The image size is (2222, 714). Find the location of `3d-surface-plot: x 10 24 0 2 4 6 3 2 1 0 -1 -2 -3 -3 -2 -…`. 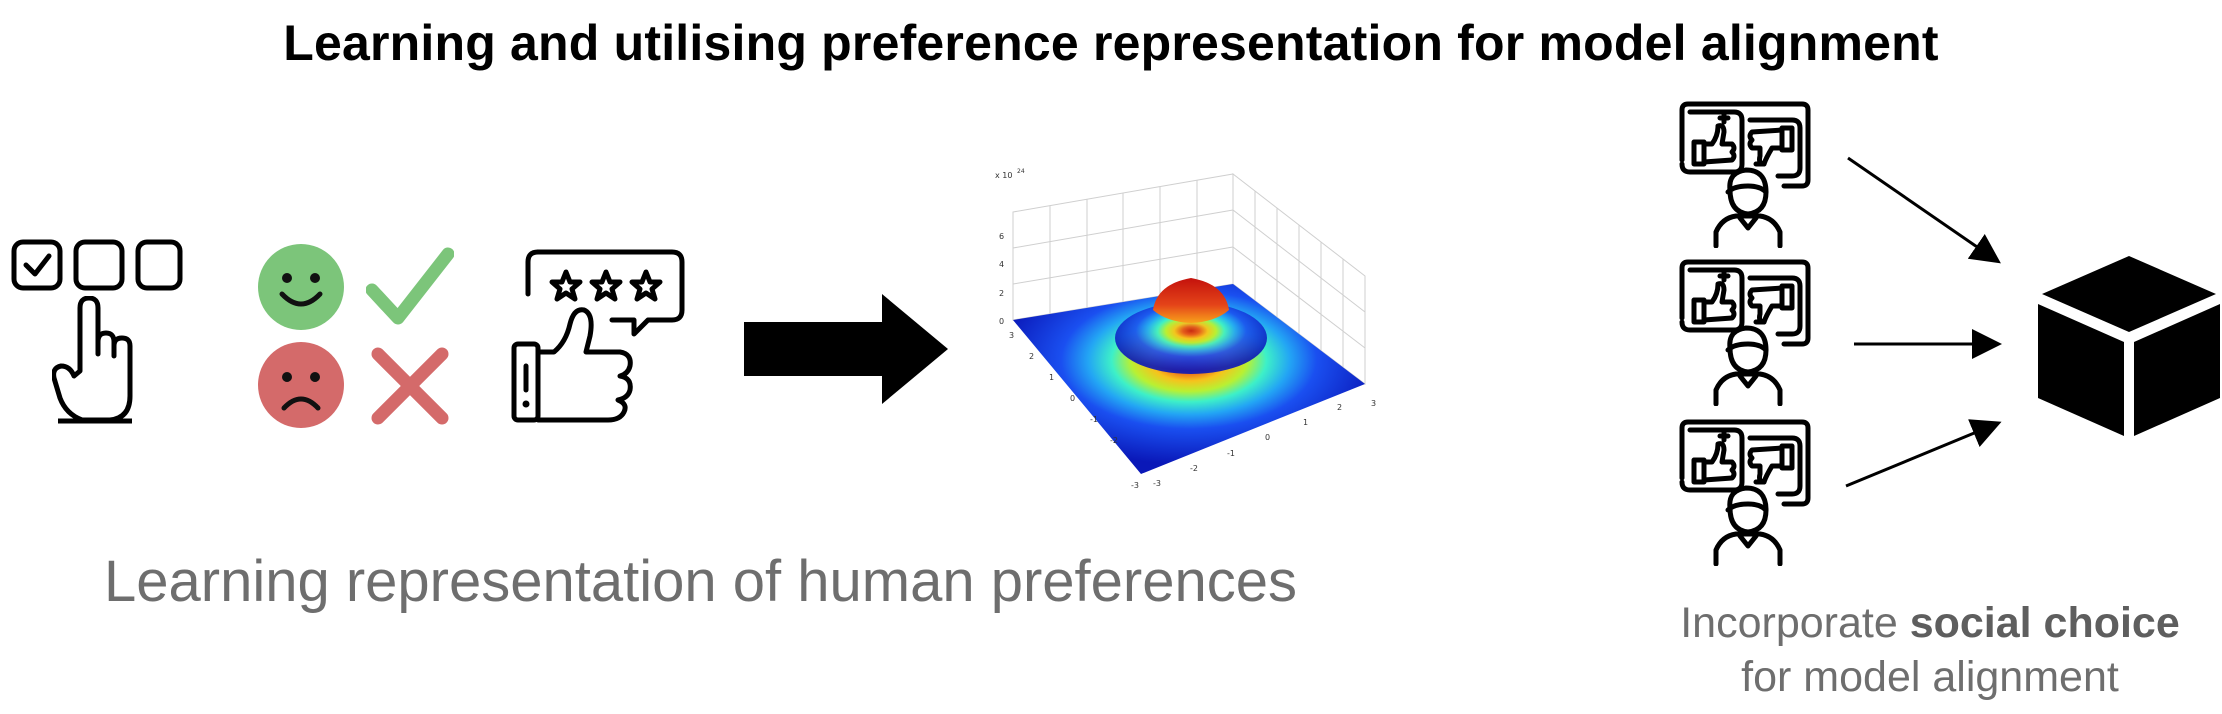

3d-surface-plot: x 10 24 0 2 4 6 3 2 1 0 -1 -2 -3 -3 -2 -… is located at coordinates (1185, 329).